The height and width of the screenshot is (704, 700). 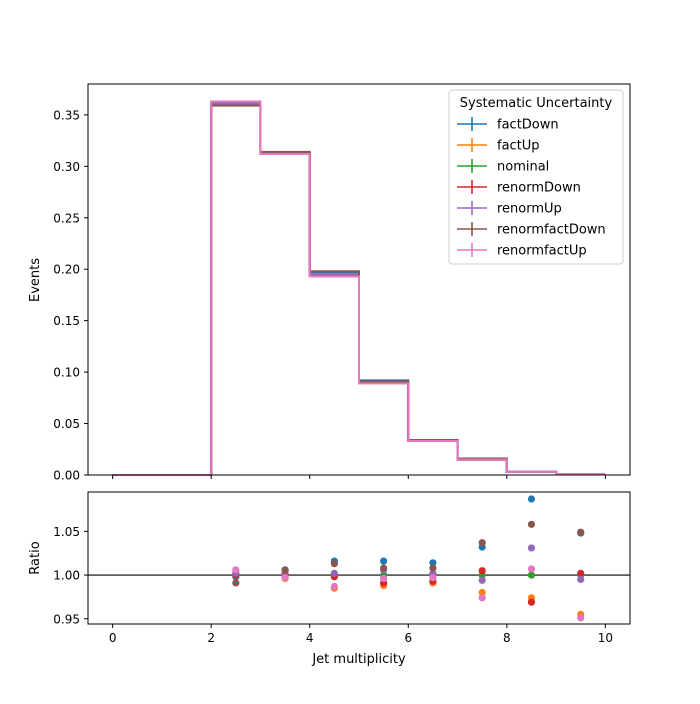 What do you see at coordinates (66, 576) in the screenshot?
I see `bottom-y-tick-label: 1.00` at bounding box center [66, 576].